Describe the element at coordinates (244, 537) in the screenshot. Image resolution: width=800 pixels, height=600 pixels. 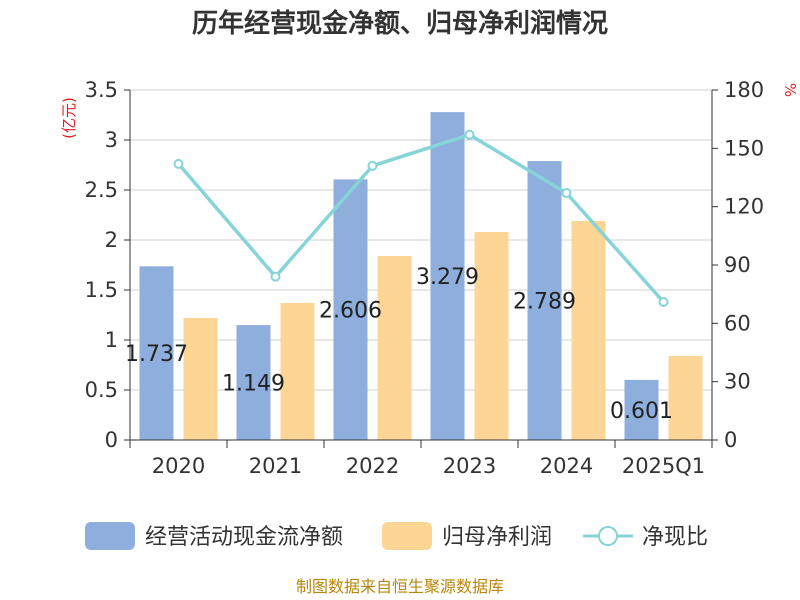
I see `legend-label-cashflow: 经营活动现金流净额` at that location.